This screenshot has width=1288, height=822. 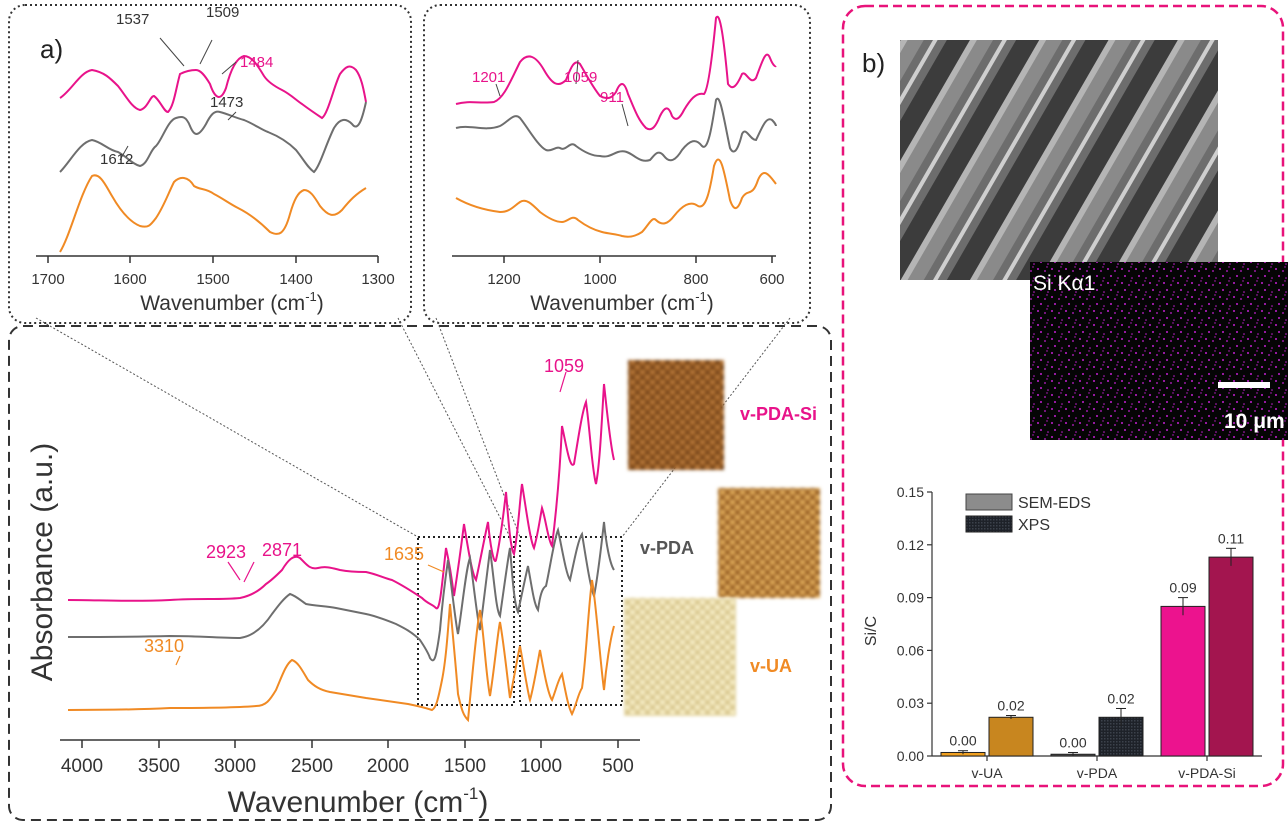 I want to click on inset2-spectrum-pda-si, so click(x=616, y=73).